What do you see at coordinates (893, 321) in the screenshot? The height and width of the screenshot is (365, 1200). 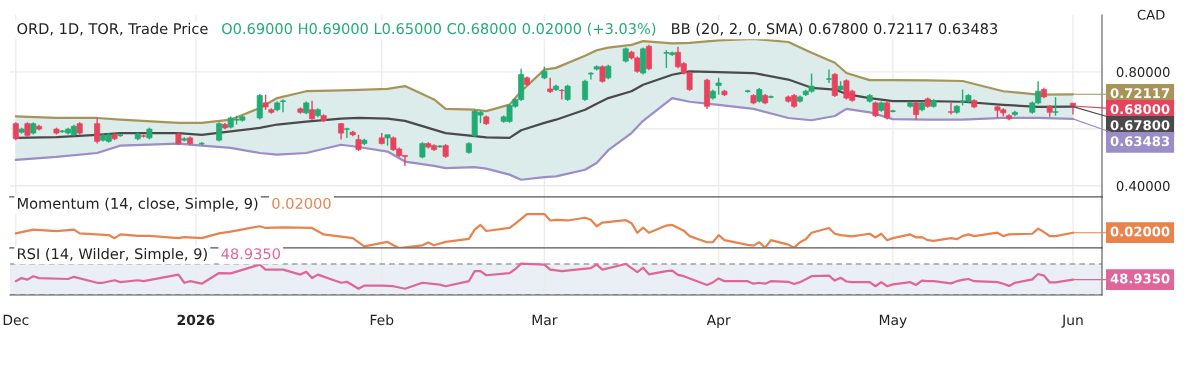 I see `x-tick-label: May` at bounding box center [893, 321].